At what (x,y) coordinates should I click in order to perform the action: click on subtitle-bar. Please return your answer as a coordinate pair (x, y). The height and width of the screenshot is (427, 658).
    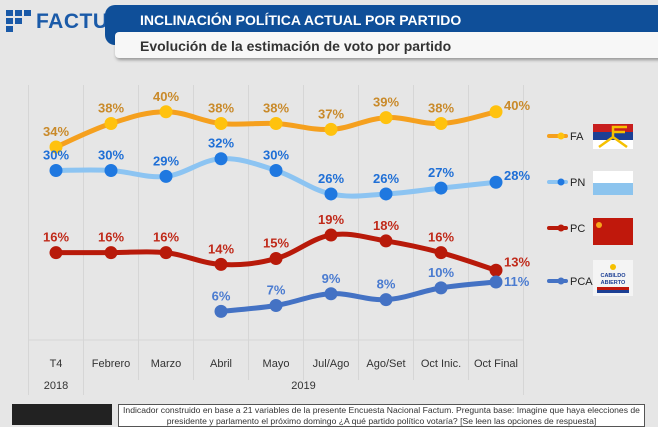
    Looking at the image, I should click on (386, 45).